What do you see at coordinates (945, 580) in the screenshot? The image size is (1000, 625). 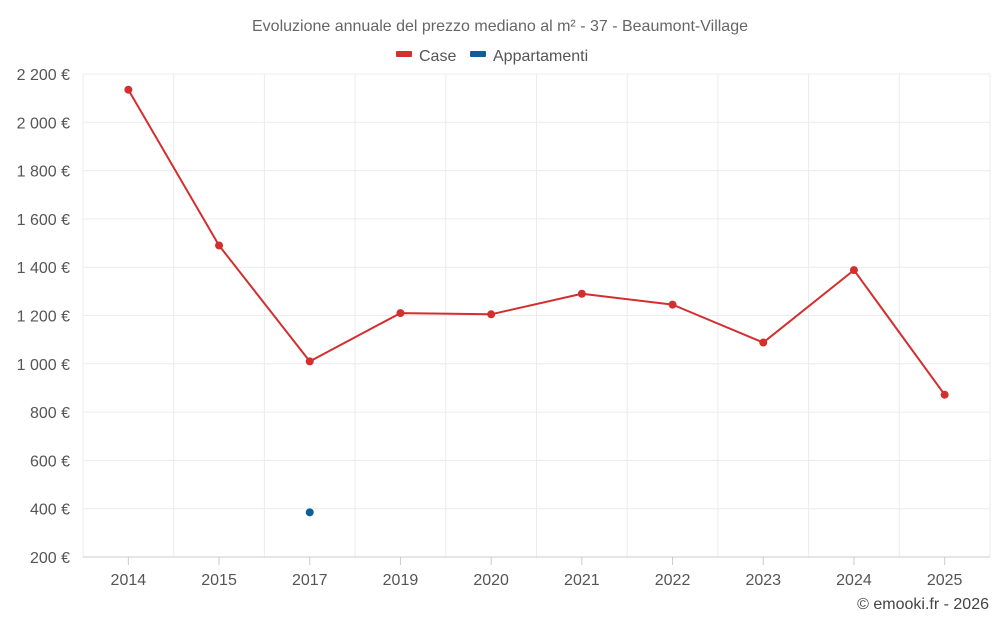 I see `x-tick-label: 2025` at bounding box center [945, 580].